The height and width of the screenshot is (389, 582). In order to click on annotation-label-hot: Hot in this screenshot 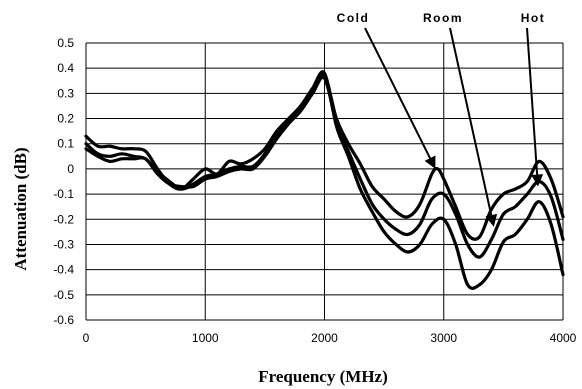, I will do `click(533, 18)`.